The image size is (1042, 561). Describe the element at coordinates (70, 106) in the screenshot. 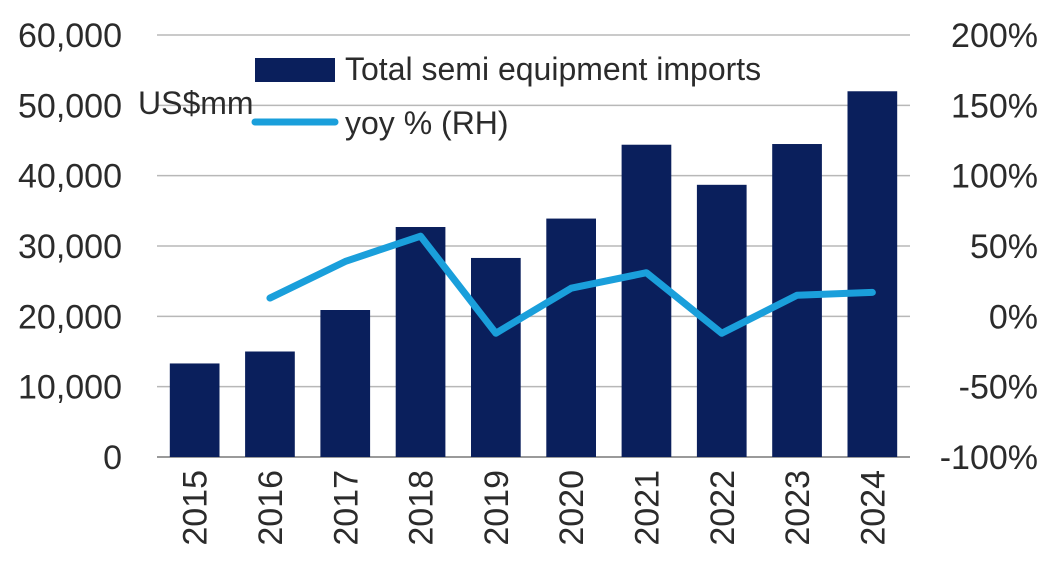

I see `left-y-tick-label: 50,000` at that location.